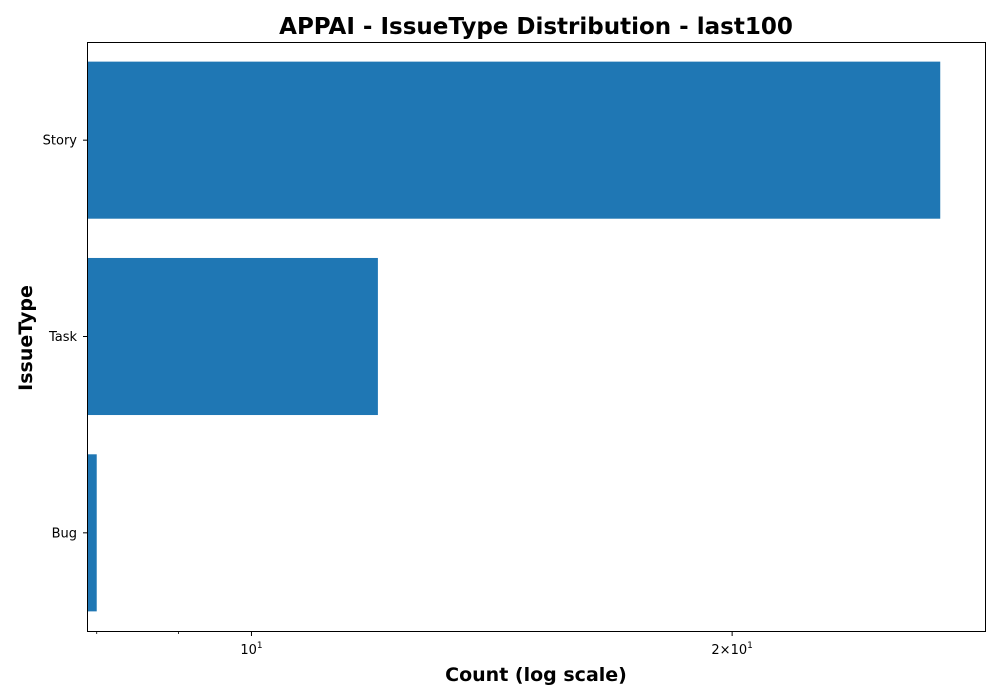 The image size is (1000, 700). I want to click on x-tick-label: 2×101, so click(731, 649).